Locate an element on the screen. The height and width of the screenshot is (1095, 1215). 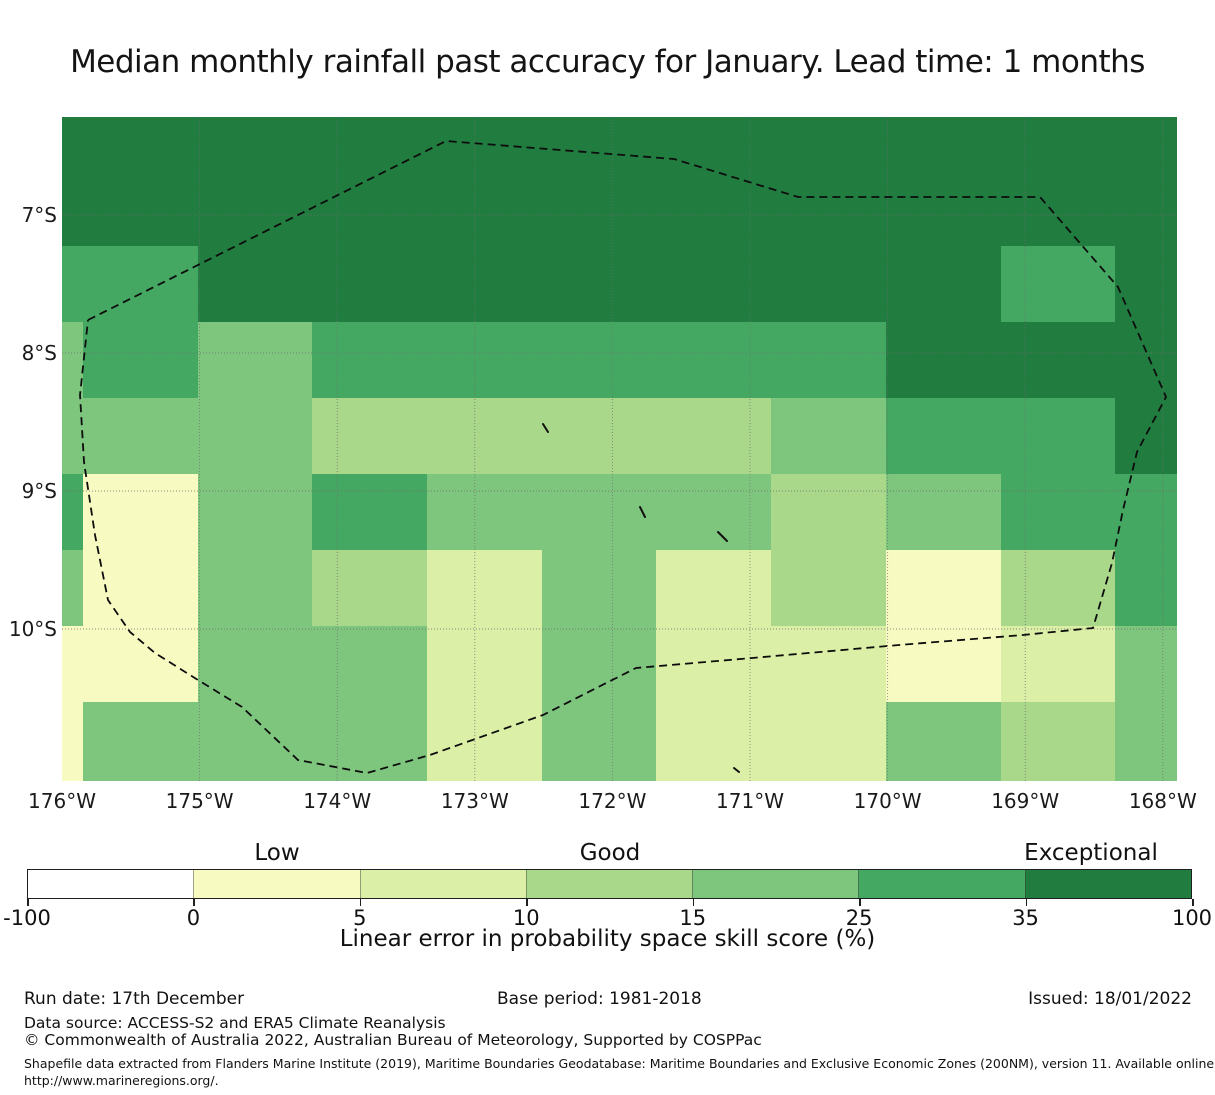
lat-tick-label: 10°S is located at coordinates (32, 629).